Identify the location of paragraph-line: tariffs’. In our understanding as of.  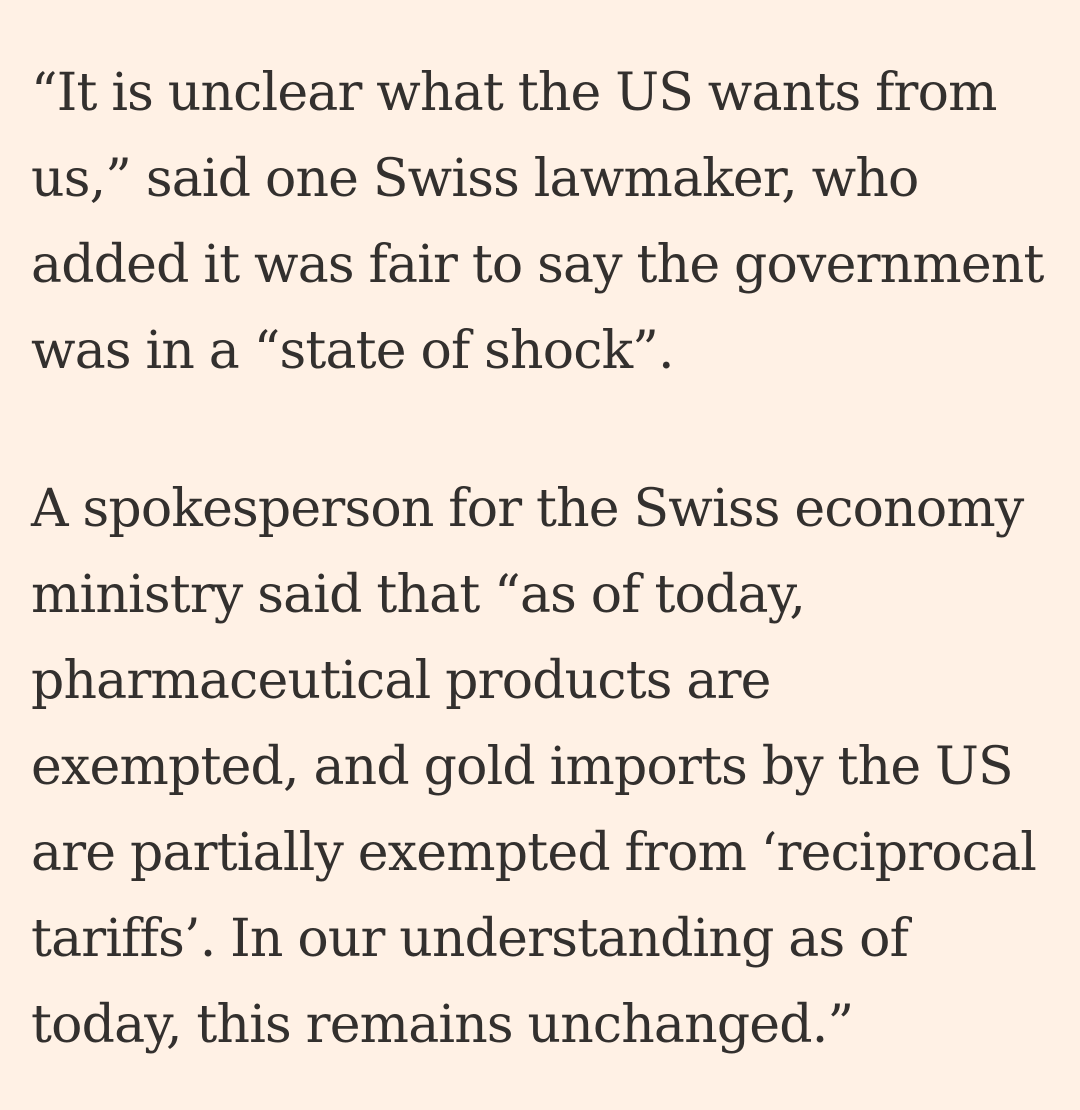
(470, 939).